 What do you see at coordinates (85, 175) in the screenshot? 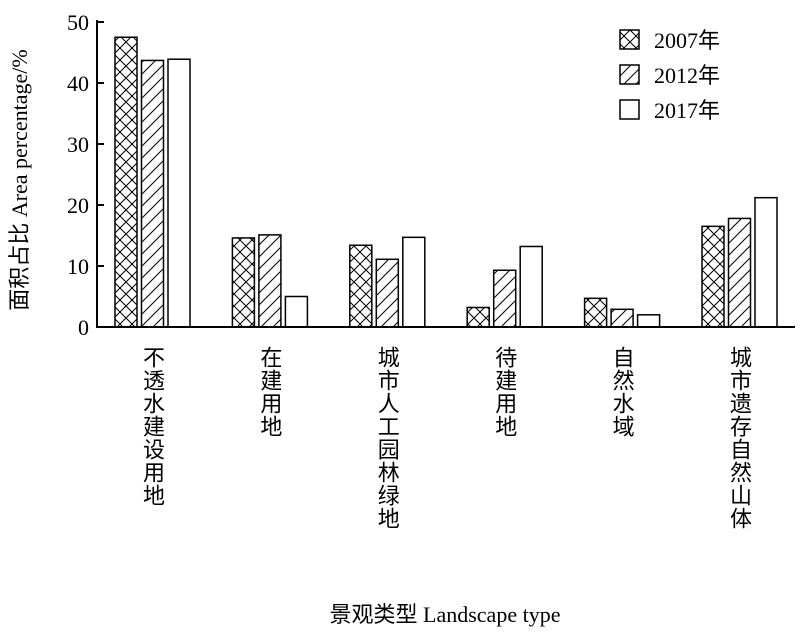
I see `y-ticks: 0 10 20 30 40 50` at bounding box center [85, 175].